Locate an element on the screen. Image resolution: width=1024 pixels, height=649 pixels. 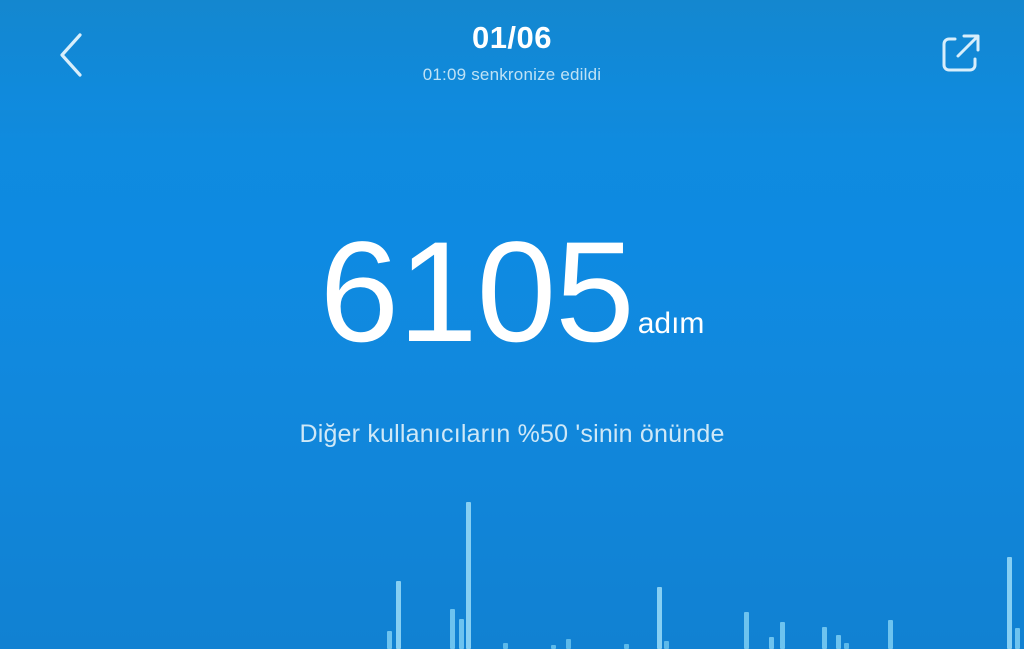
external-link-icon is located at coordinates (961, 53).